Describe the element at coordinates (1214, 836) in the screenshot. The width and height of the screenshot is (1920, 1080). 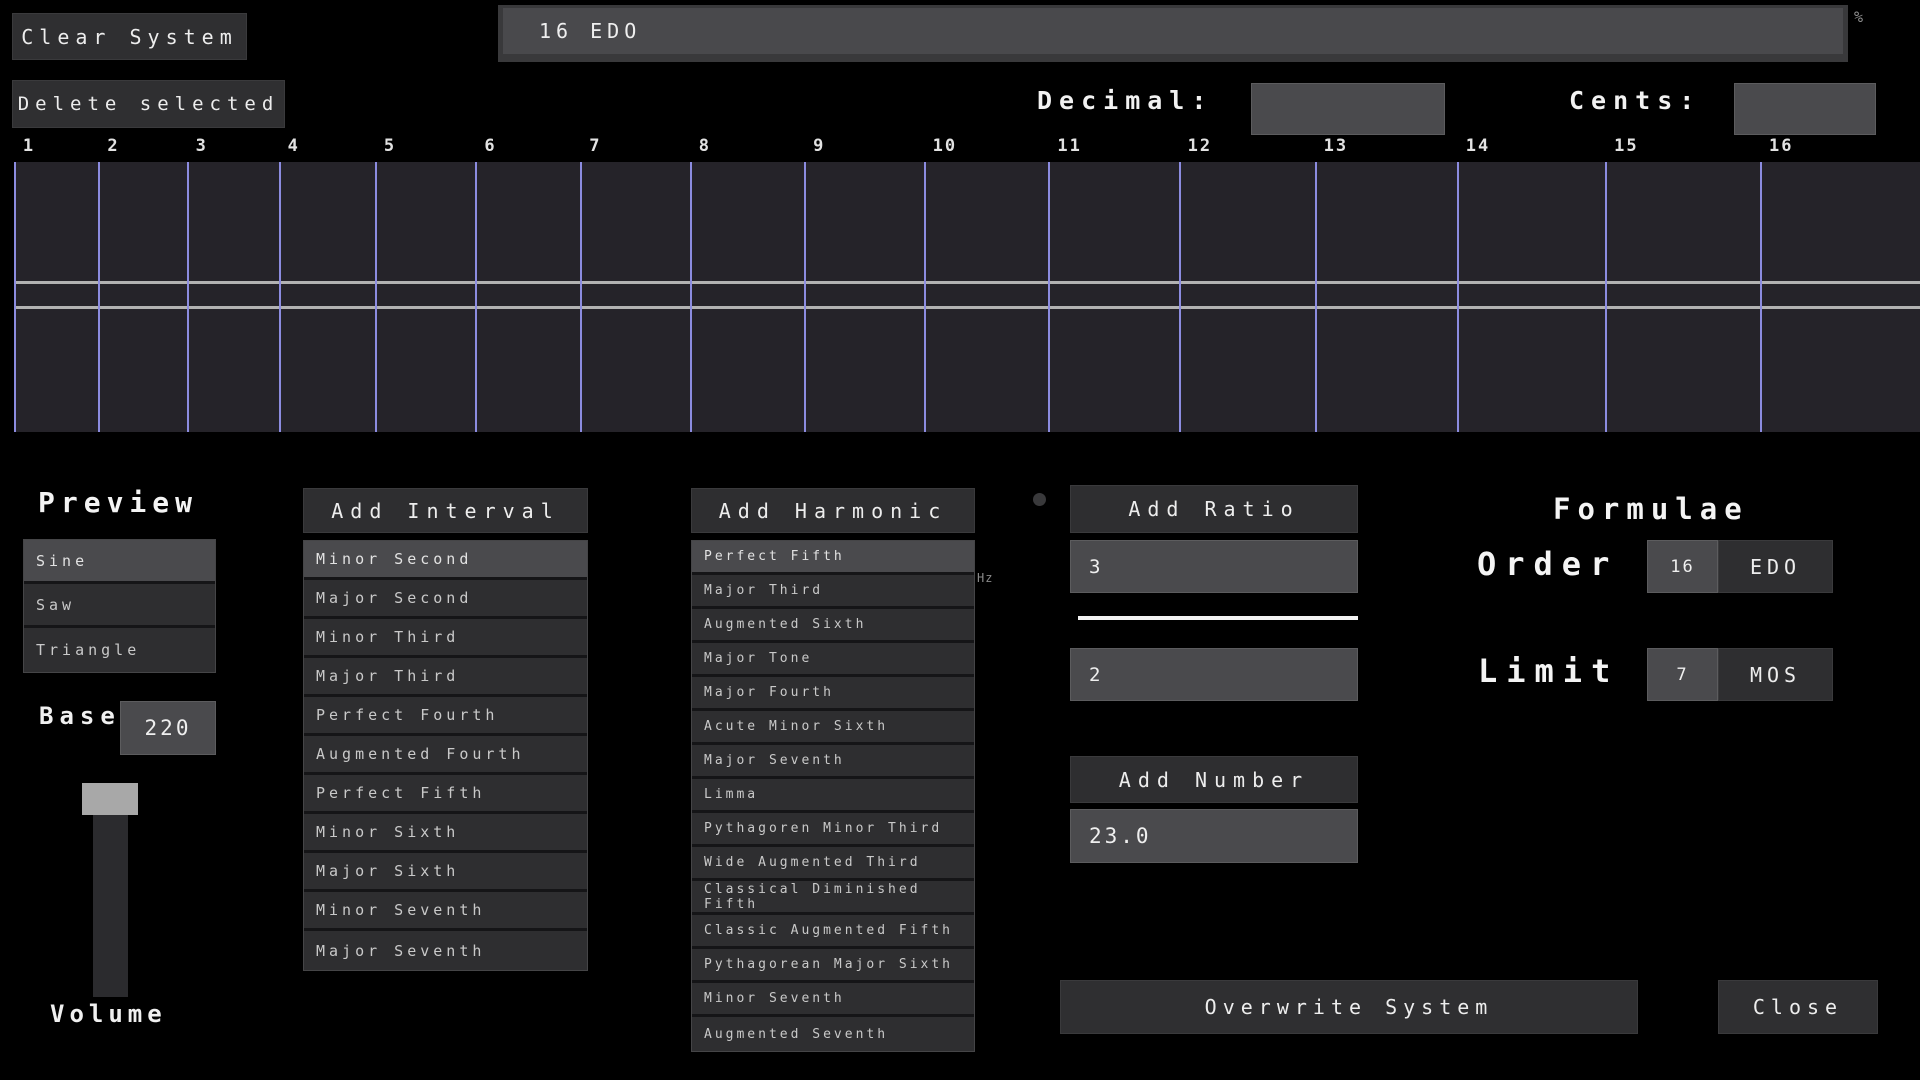
I see `number-input` at that location.